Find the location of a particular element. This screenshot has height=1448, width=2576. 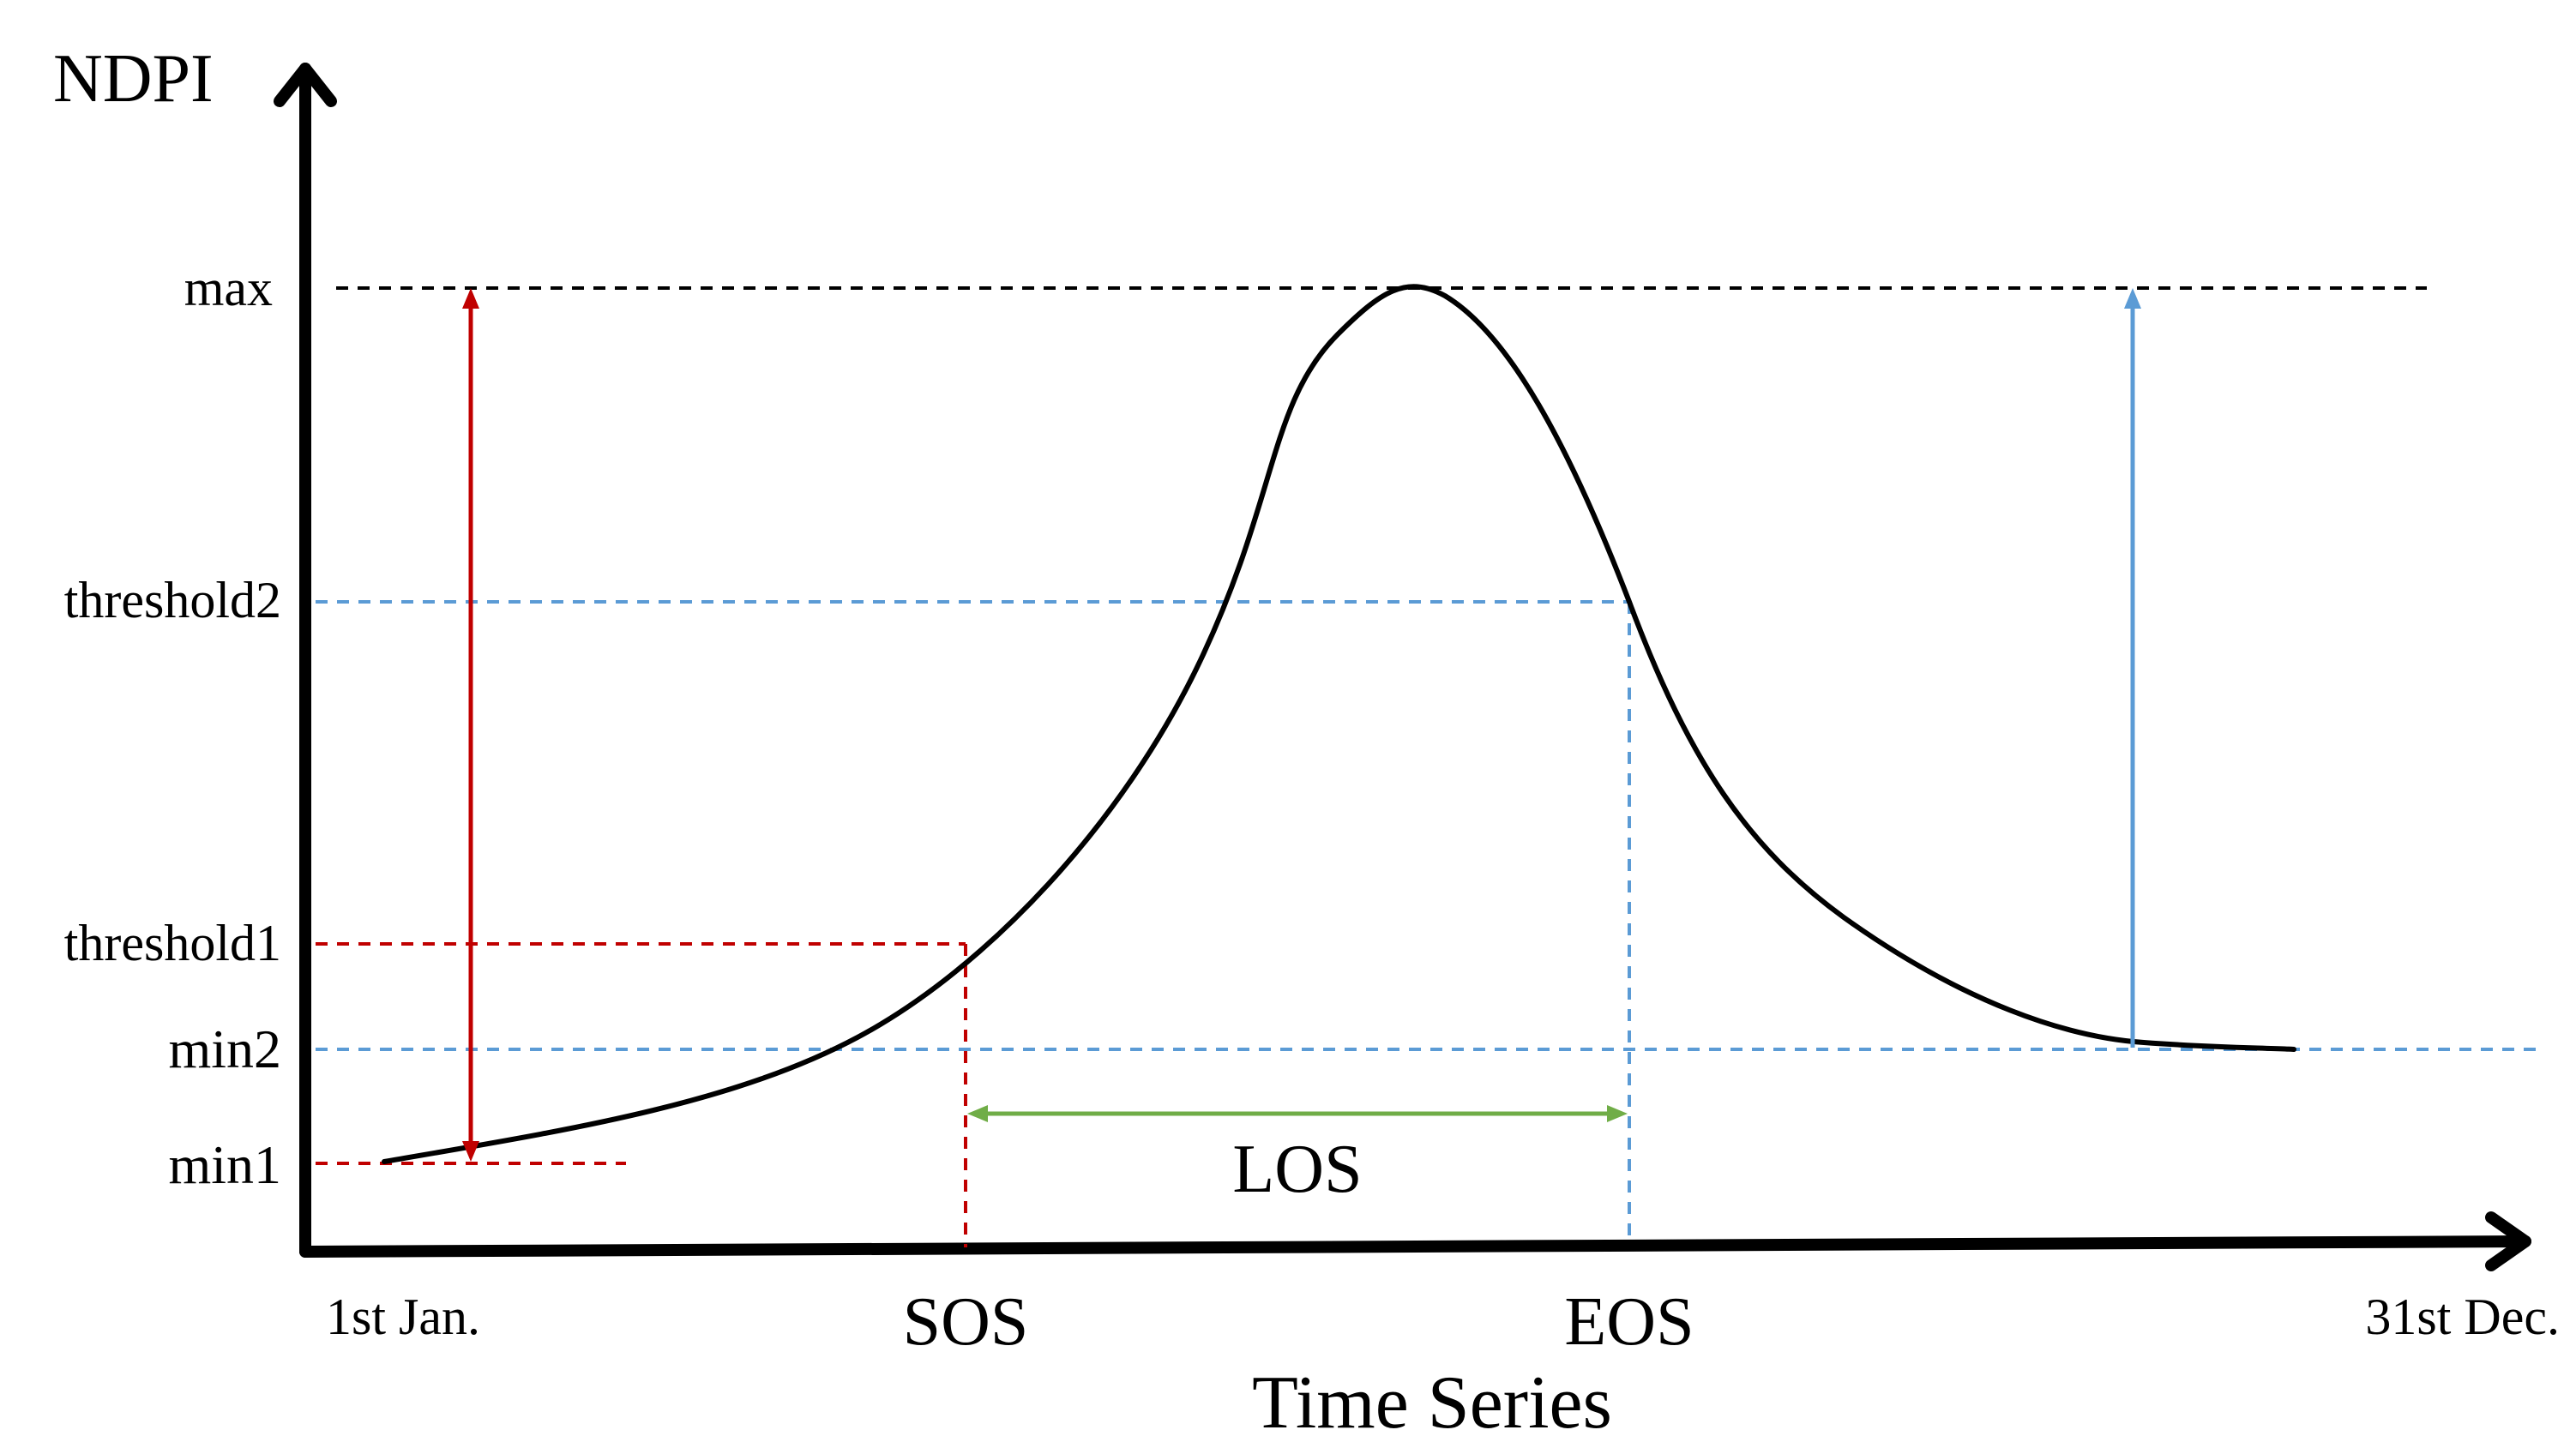

x-axis-arrowhead is located at coordinates (2508, 1241).